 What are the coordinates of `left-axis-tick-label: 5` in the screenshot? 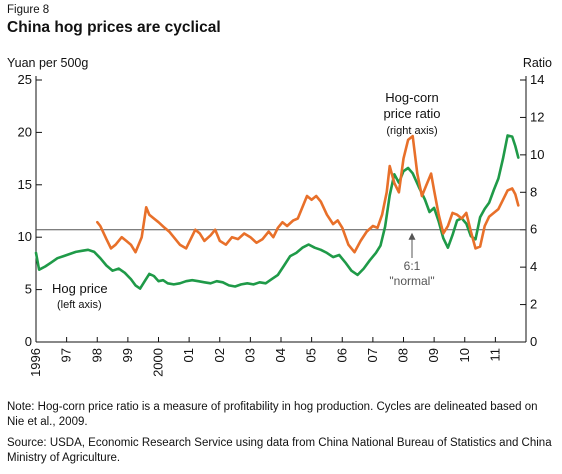 It's located at (28, 289).